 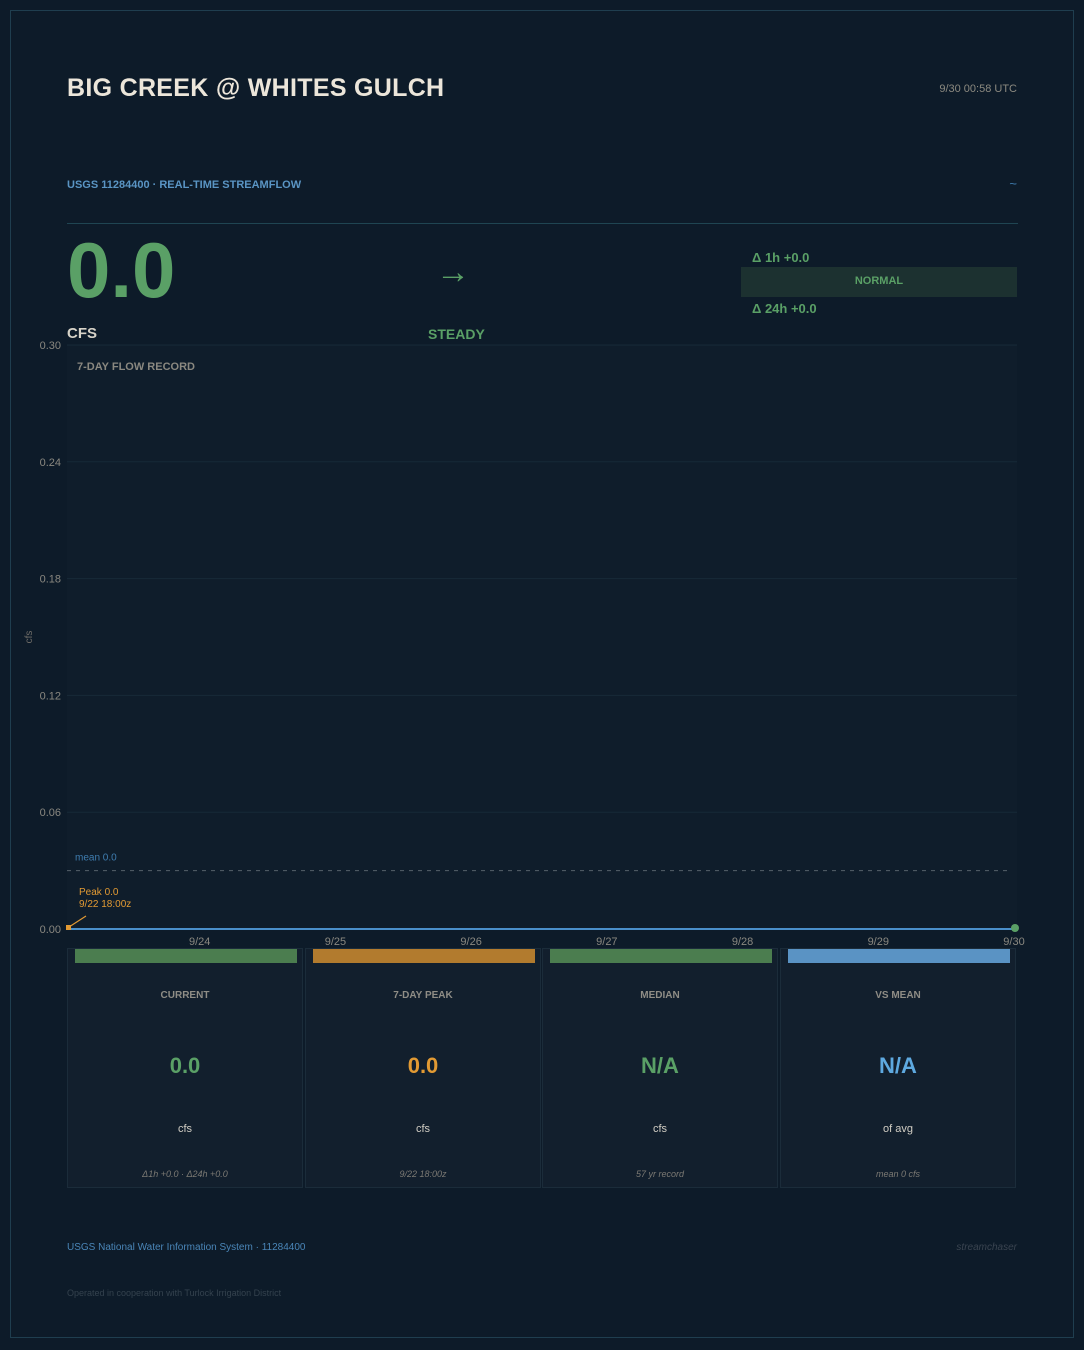 What do you see at coordinates (184, 185) in the screenshot?
I see `station-subtitle: USGS 11284400 · REAL-TIME STREAMFLOW` at bounding box center [184, 185].